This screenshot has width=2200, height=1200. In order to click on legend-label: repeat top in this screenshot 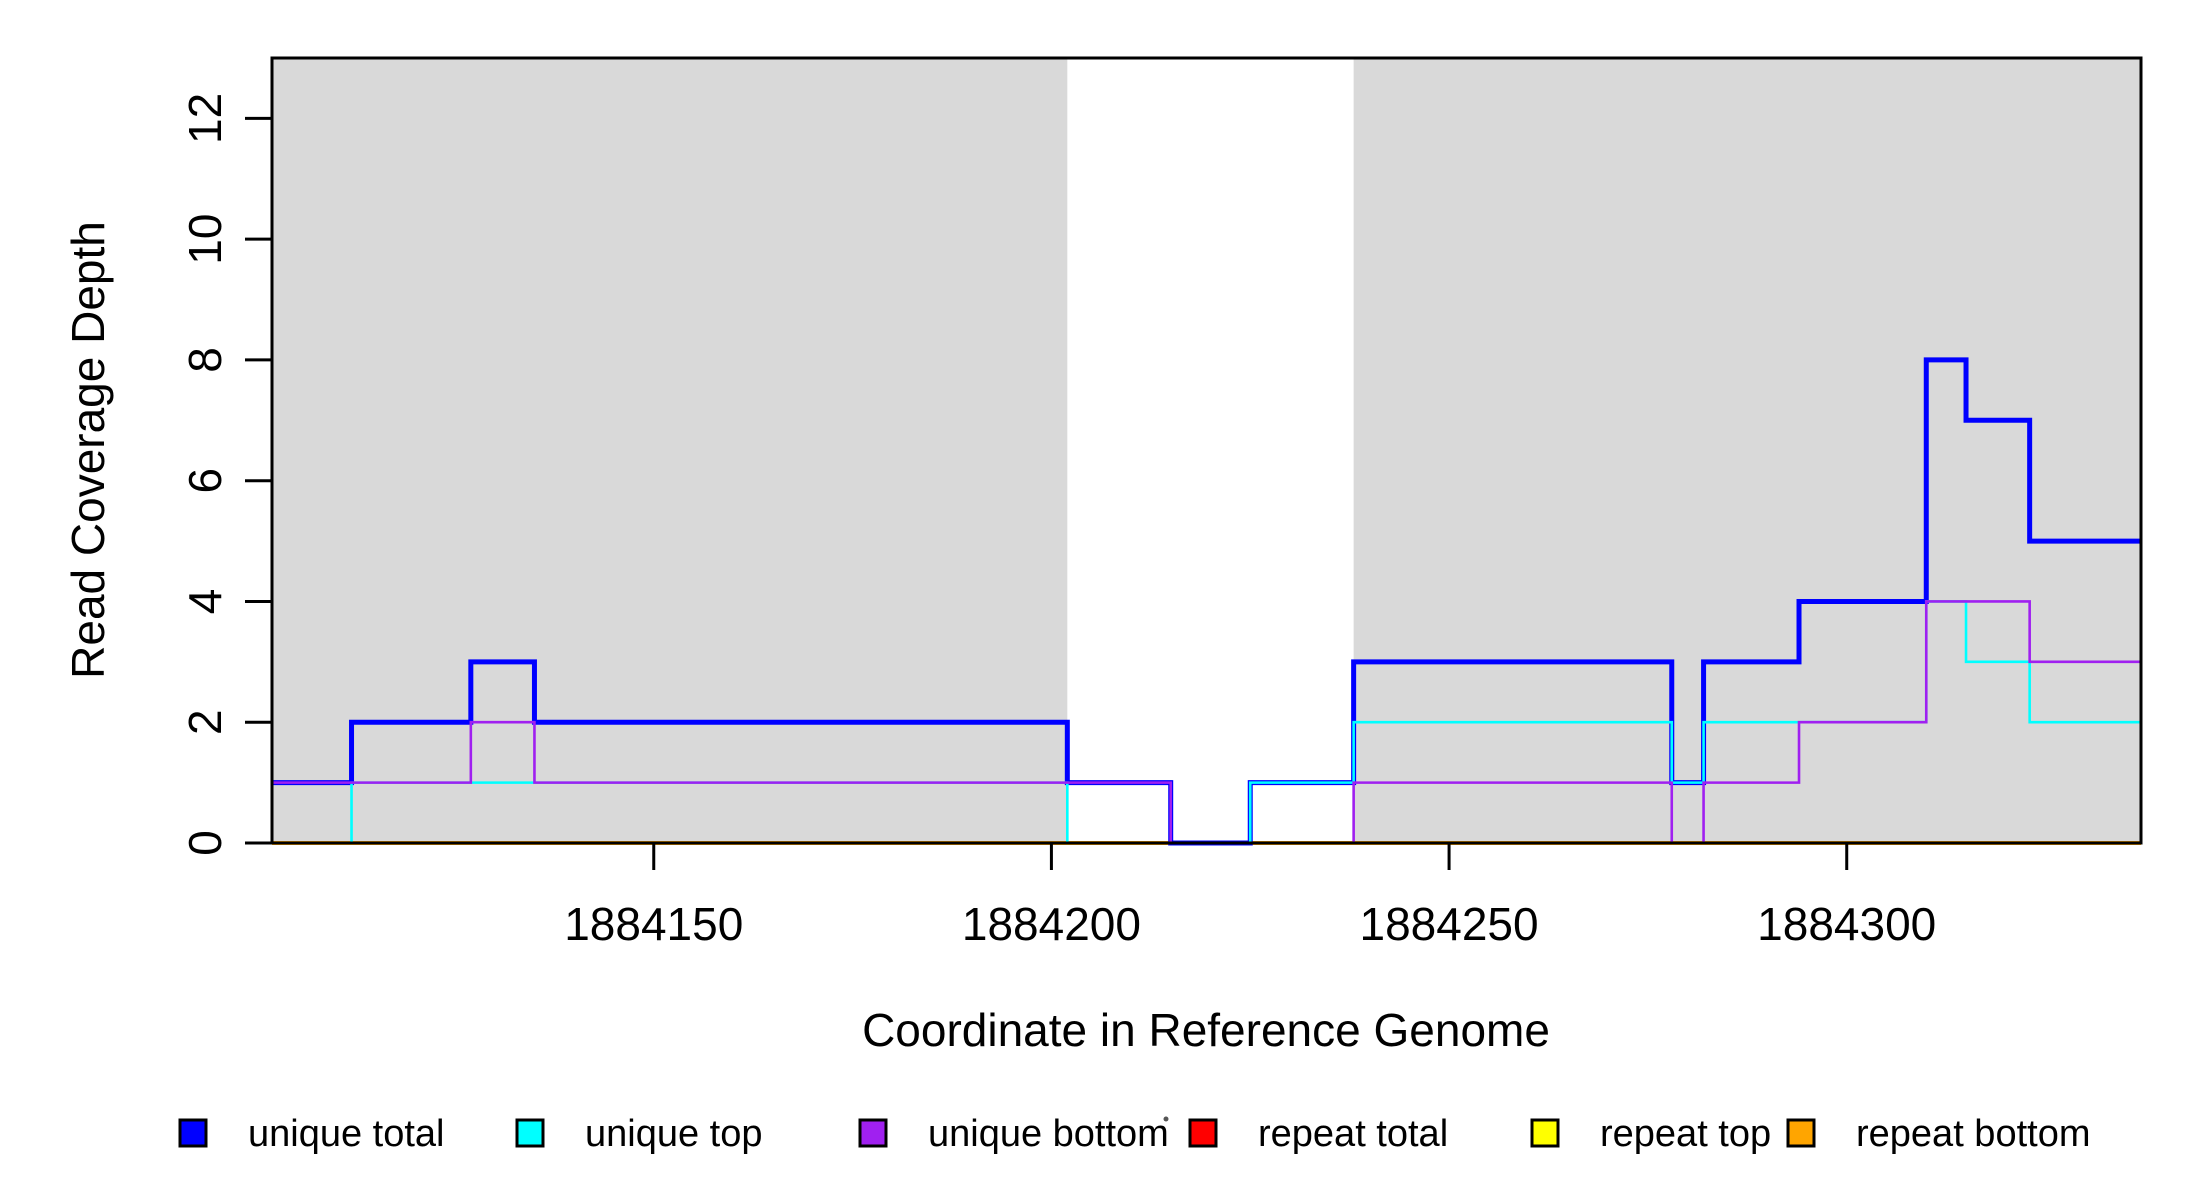, I will do `click(1685, 1134)`.